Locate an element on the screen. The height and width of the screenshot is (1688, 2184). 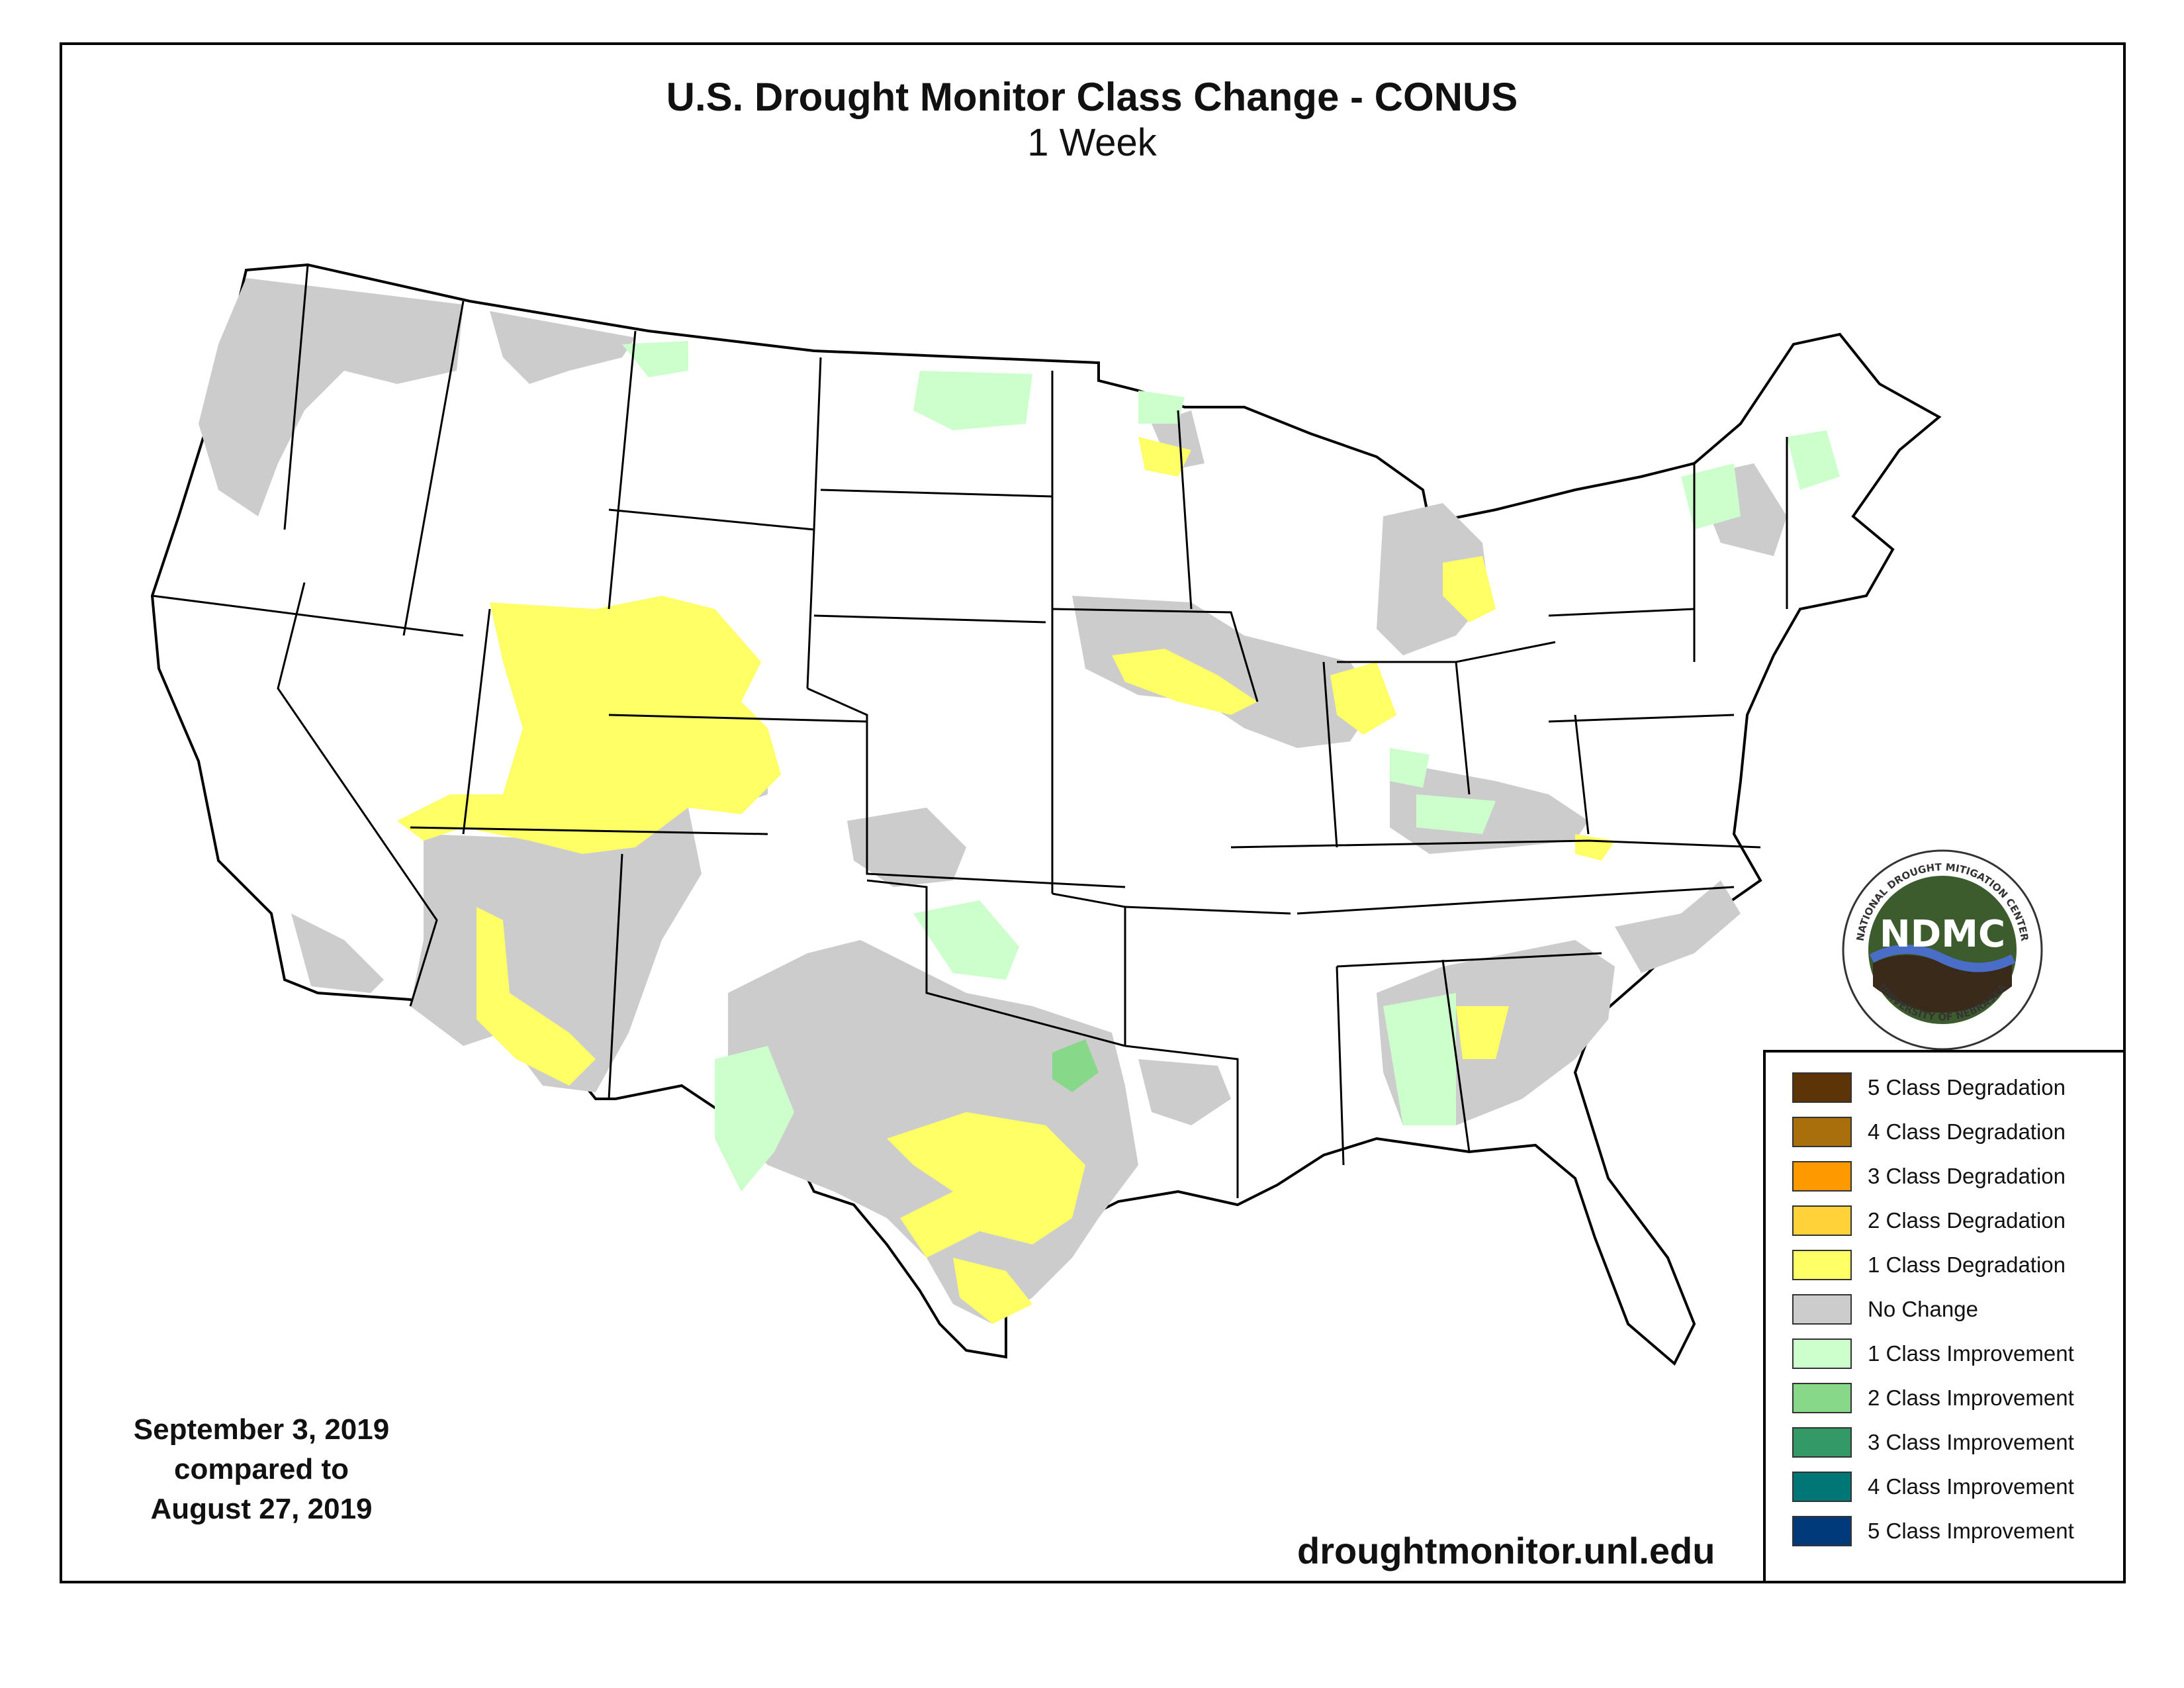
website-link: droughtmonitor.unl.edu is located at coordinates (1506, 1550).